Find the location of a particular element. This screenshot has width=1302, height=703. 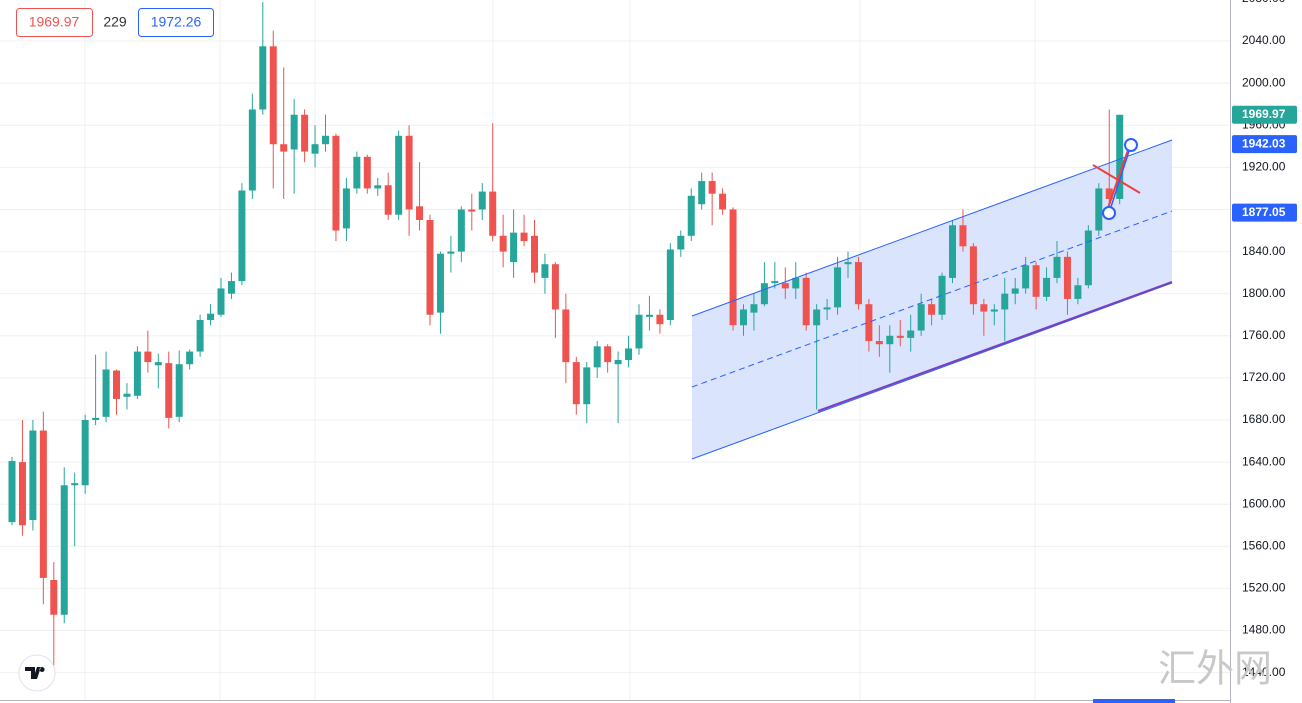

y-tick-label: 1760.00 is located at coordinates (1264, 335).